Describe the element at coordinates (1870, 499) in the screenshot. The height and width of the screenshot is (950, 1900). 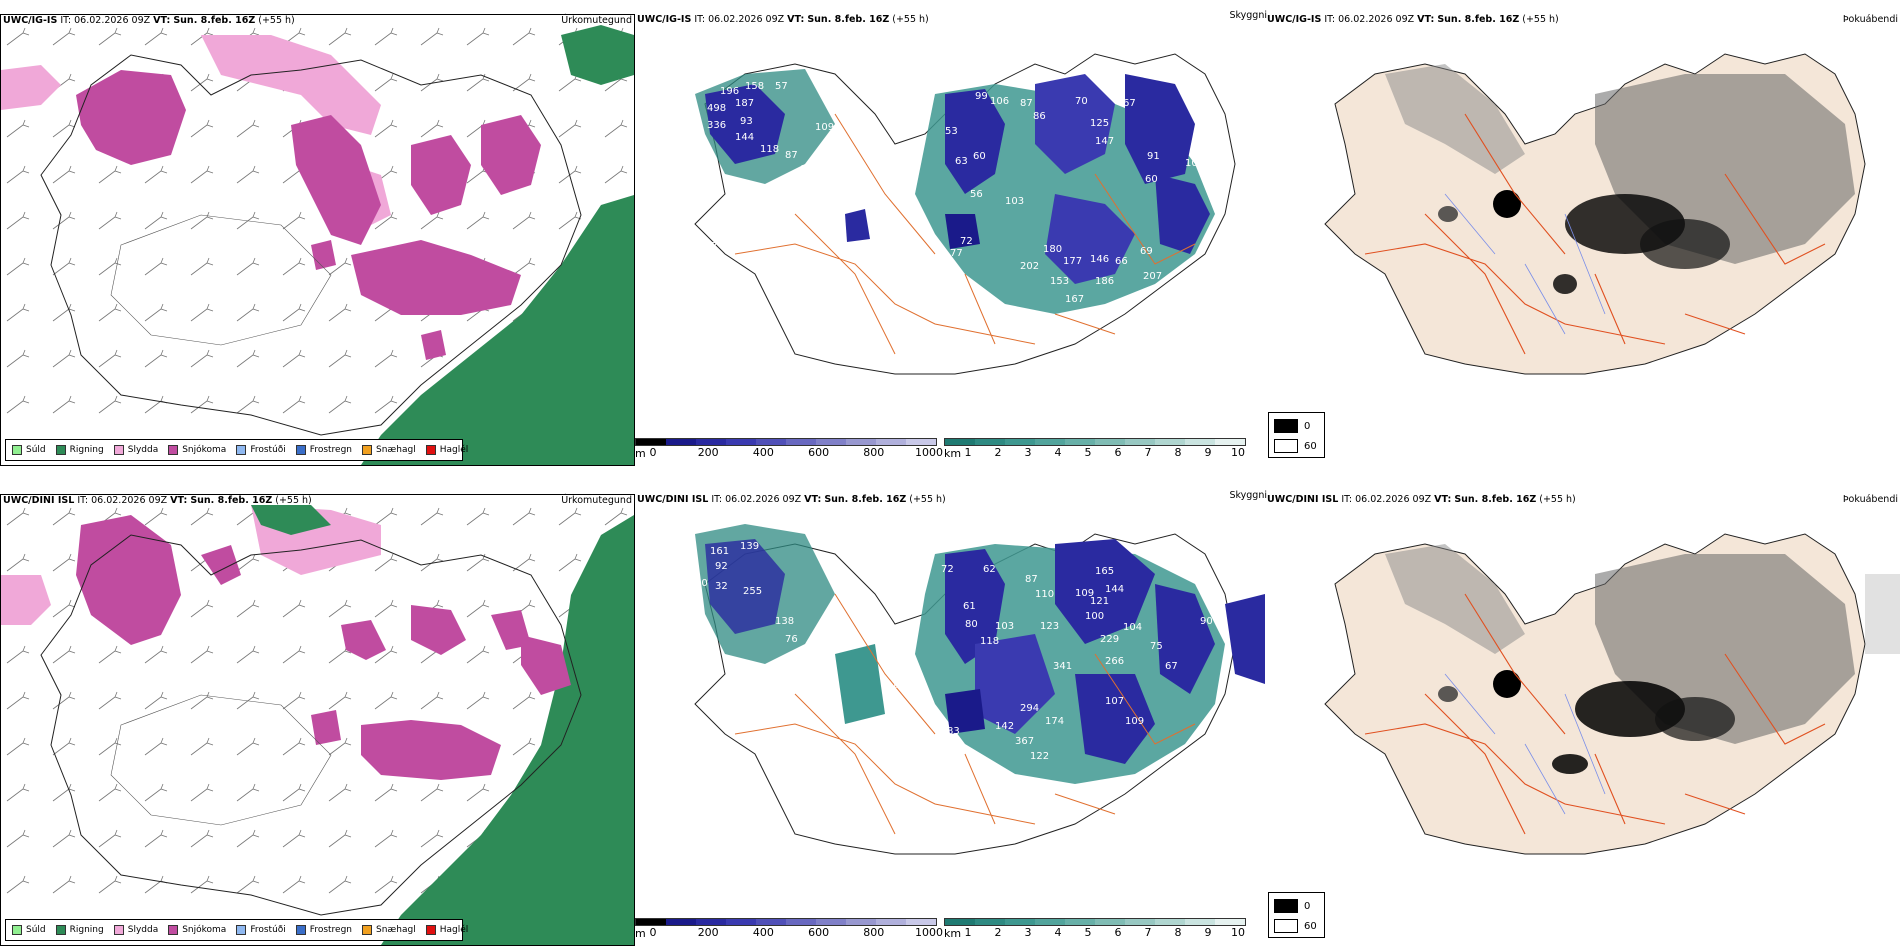
I see `title-fog-bottom: Þokuábendi` at that location.